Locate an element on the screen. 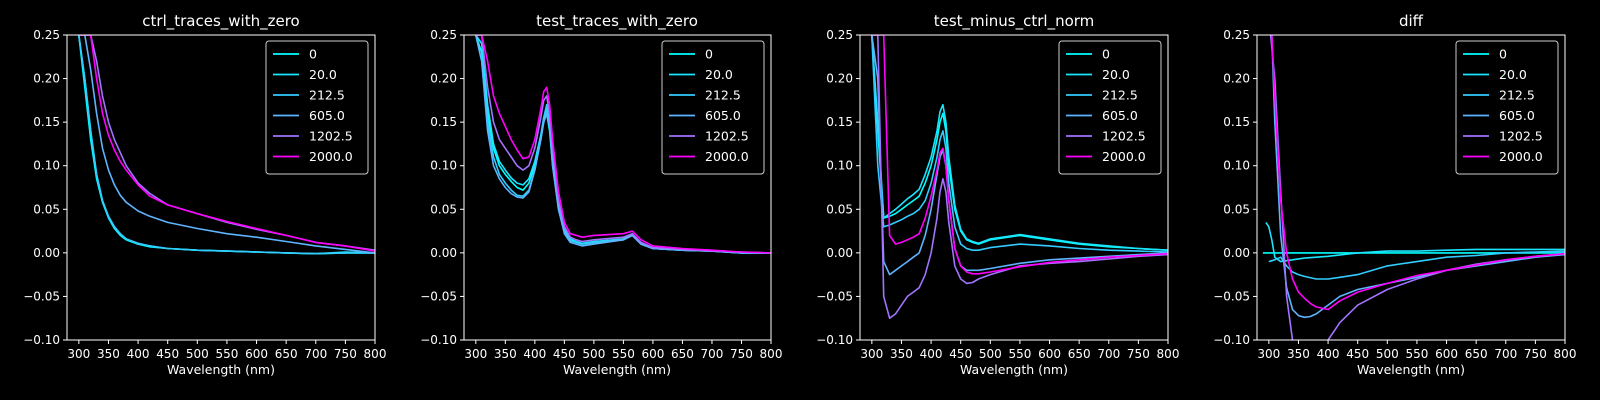 This screenshot has height=400, width=1600. x-tick-label: 750 is located at coordinates (345, 354).